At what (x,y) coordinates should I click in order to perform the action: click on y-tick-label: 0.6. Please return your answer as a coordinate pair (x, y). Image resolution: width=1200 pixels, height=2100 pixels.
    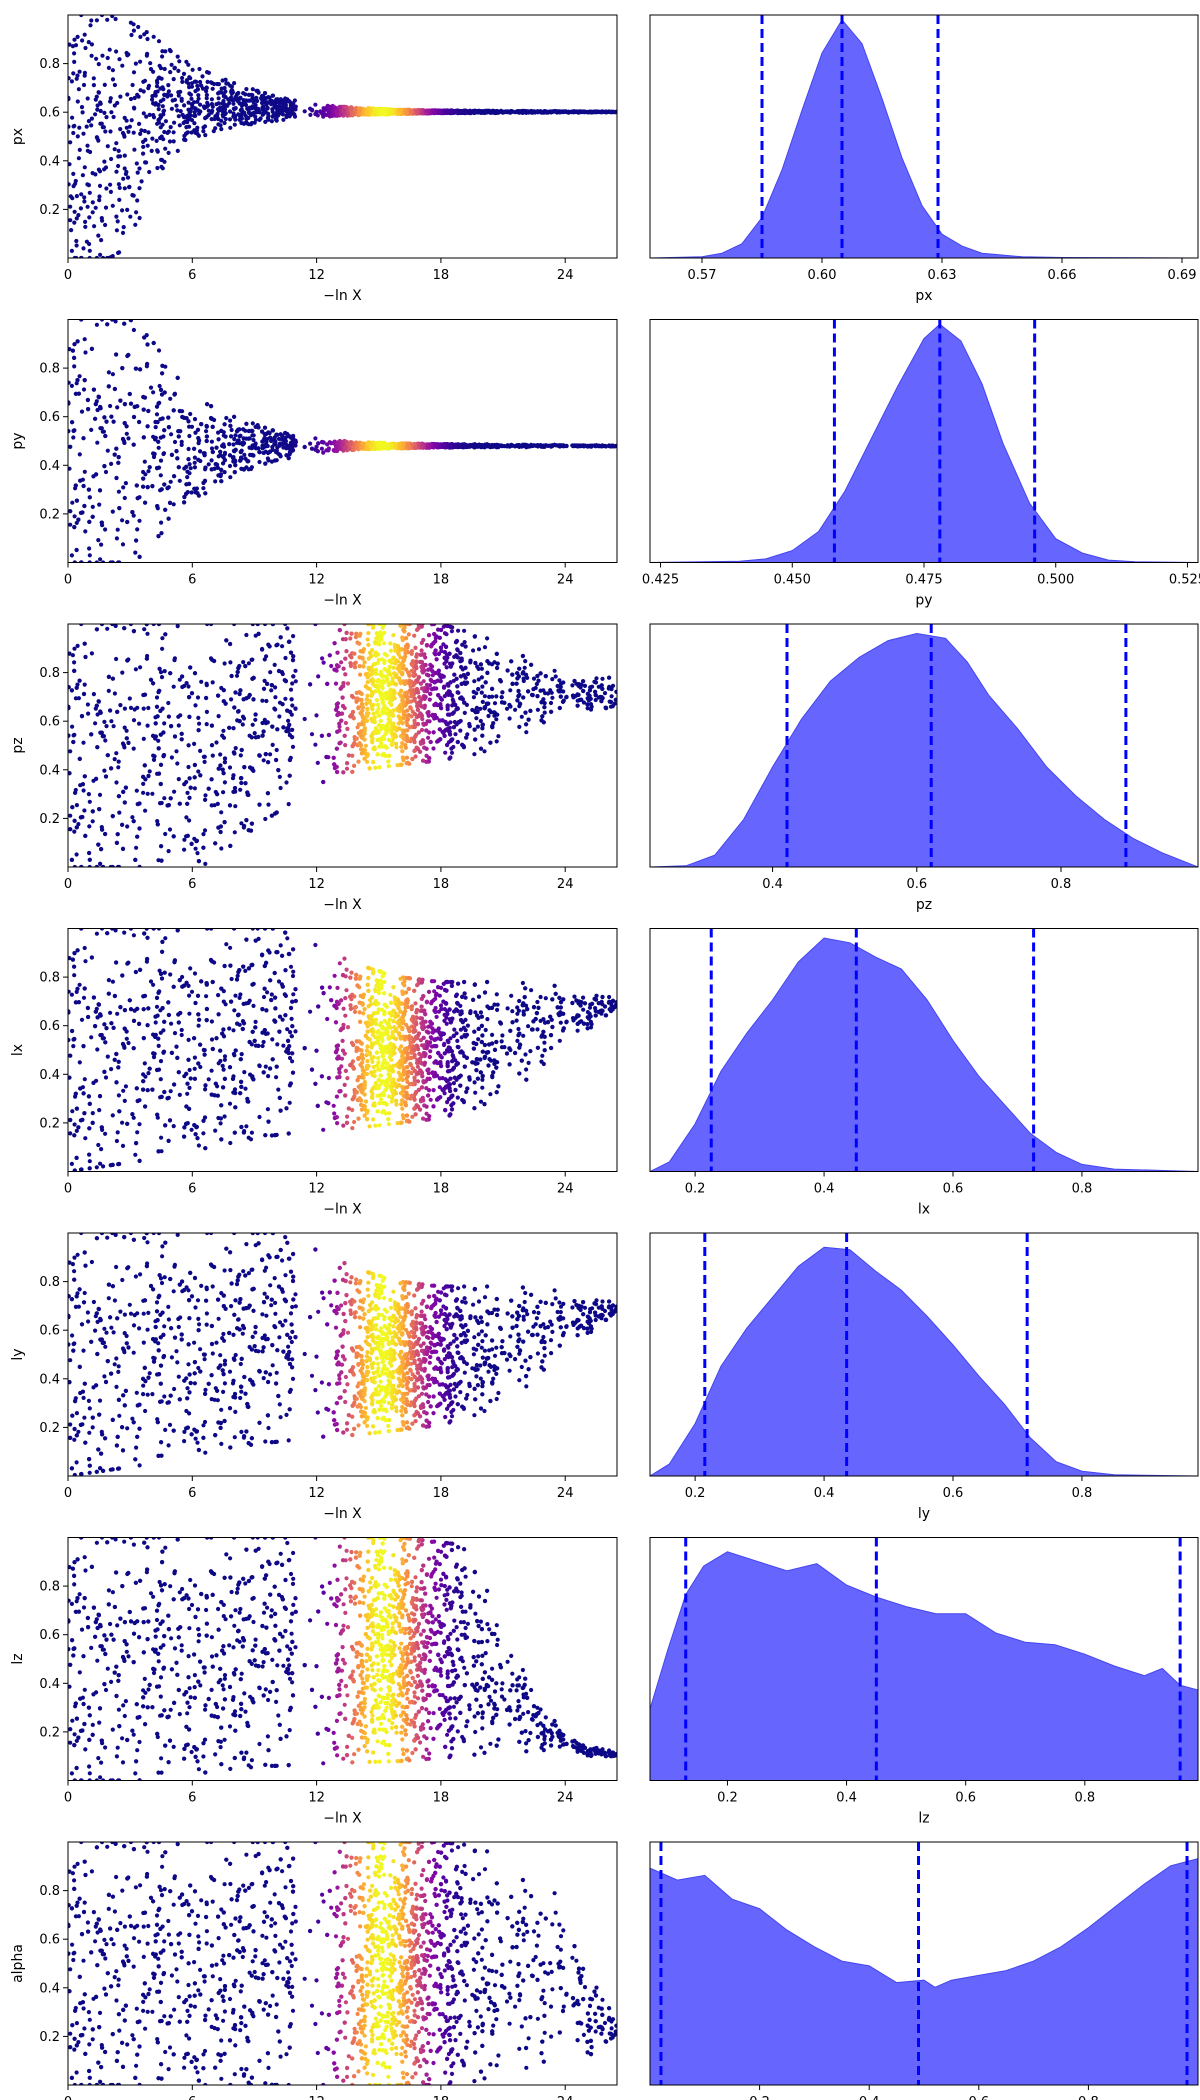
    Looking at the image, I should click on (49, 113).